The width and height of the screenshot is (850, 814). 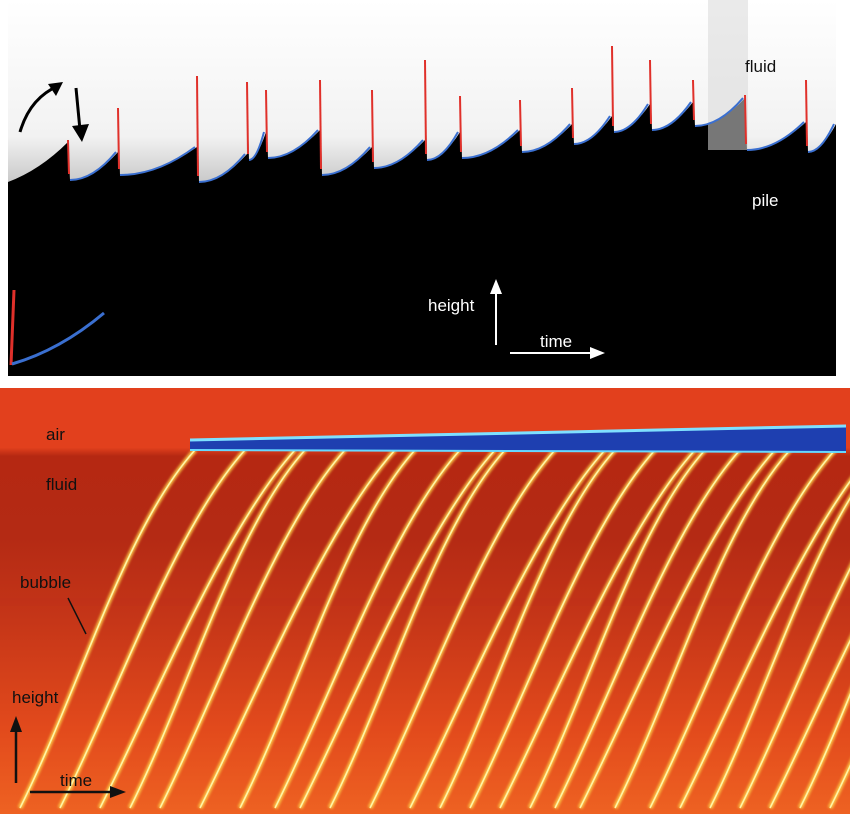 I want to click on down-arrow-head-icon, so click(x=80, y=133).